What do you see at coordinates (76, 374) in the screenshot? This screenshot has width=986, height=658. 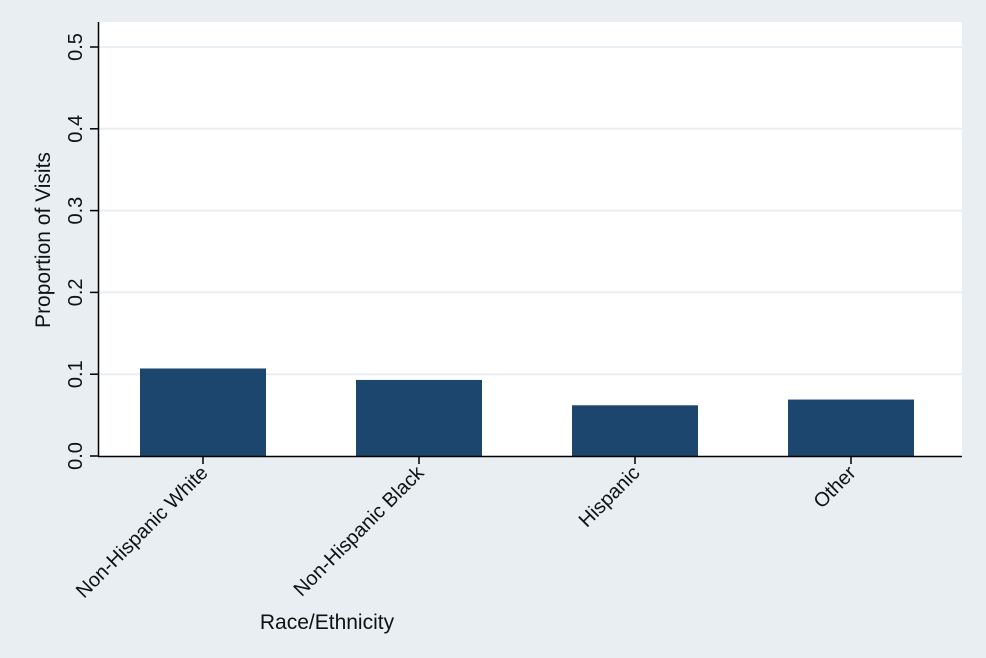 I see `y-tick-label: 0.1` at bounding box center [76, 374].